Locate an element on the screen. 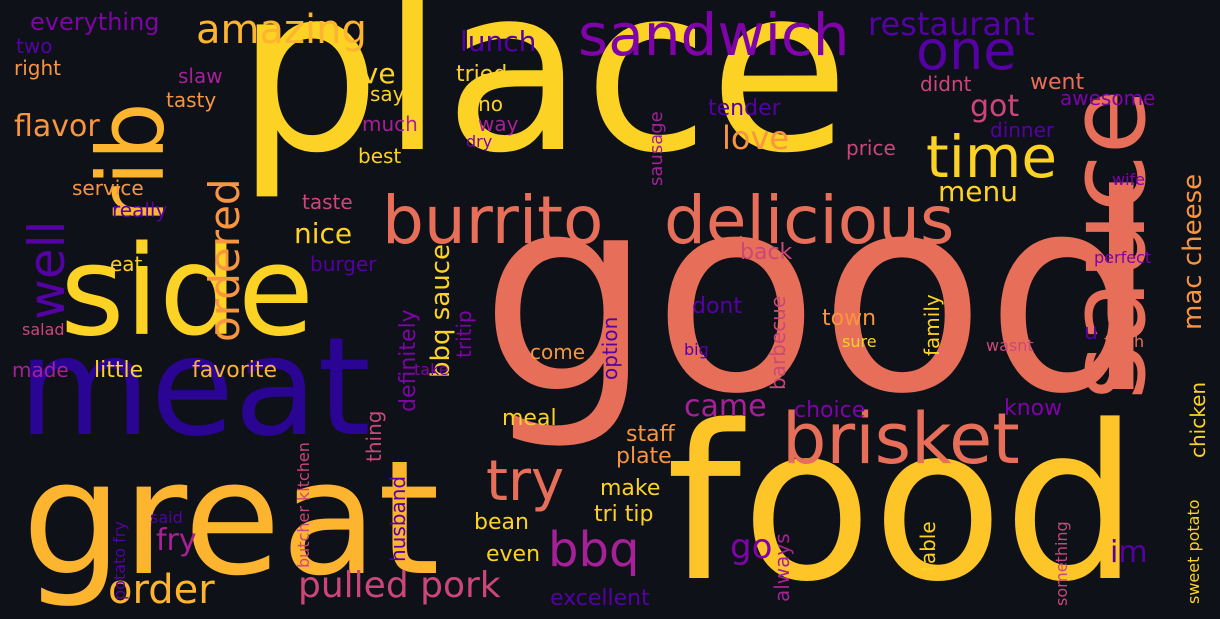 The image size is (1220, 619). word-tri-tip: tri tip is located at coordinates (624, 514).